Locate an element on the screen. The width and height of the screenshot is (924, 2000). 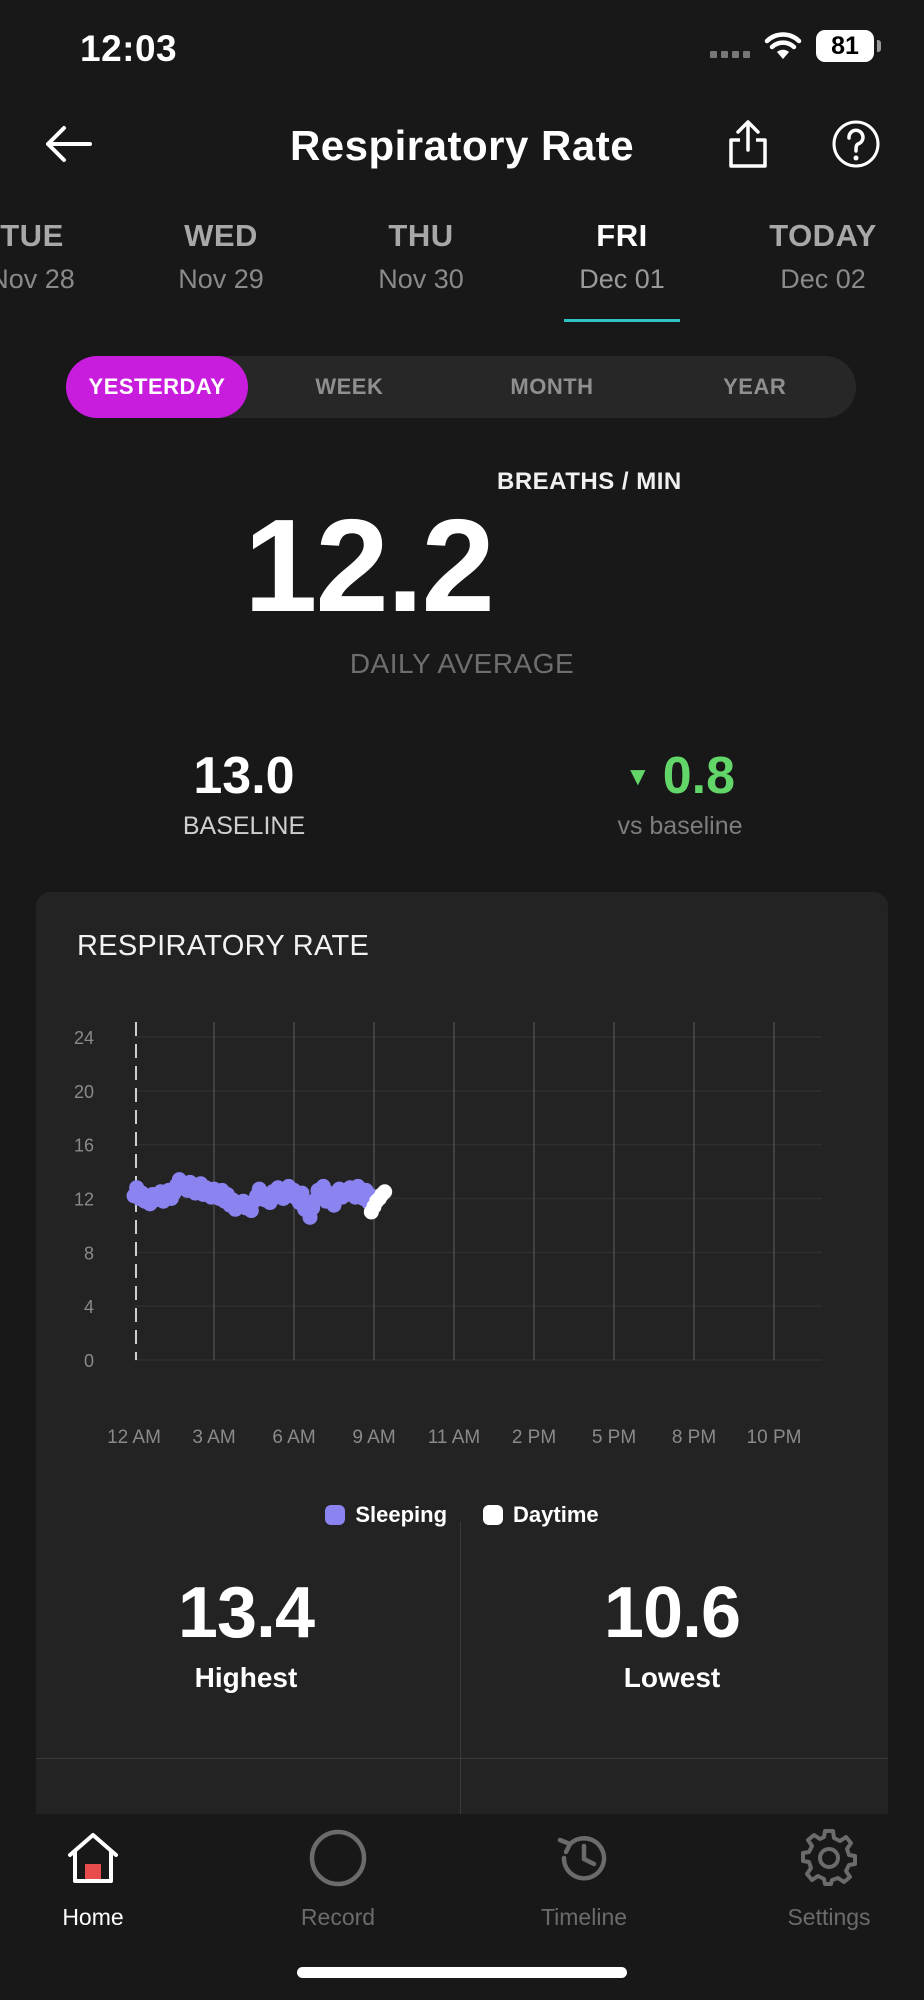
lowest-value: 10.6 is located at coordinates (672, 1613).